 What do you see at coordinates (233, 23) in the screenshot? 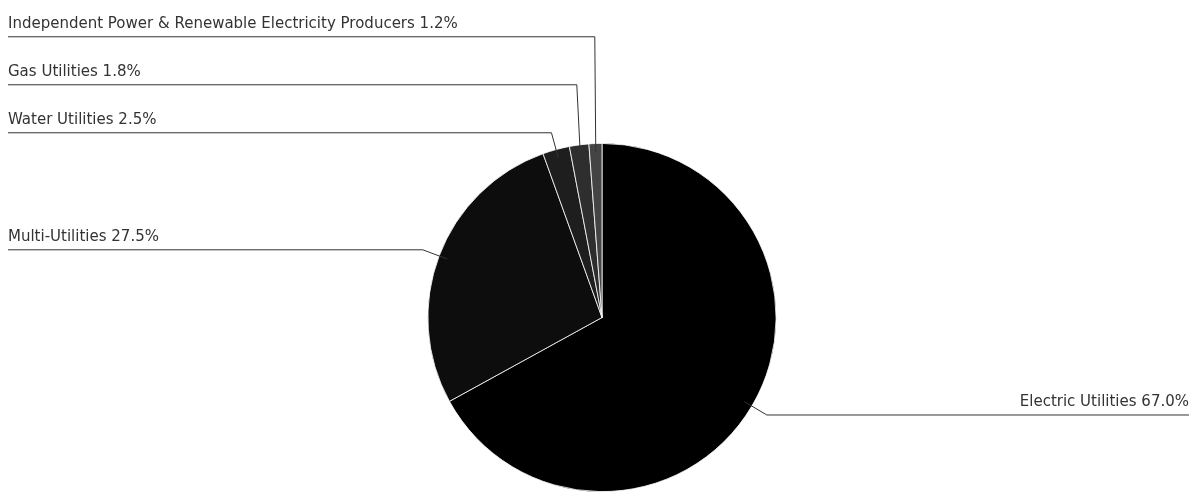
I see `slice-label: Independent Power & Renewable Electricity Producers 1.2%` at bounding box center [233, 23].